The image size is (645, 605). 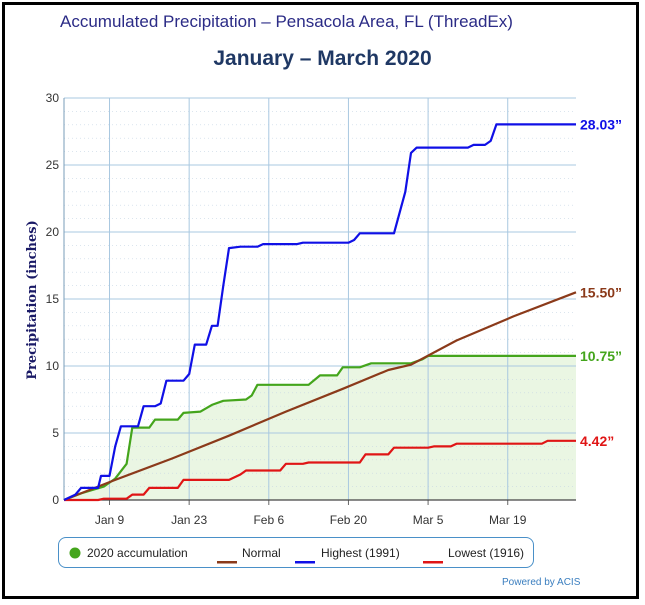 I want to click on y-tick-label: 30, so click(x=53, y=98).